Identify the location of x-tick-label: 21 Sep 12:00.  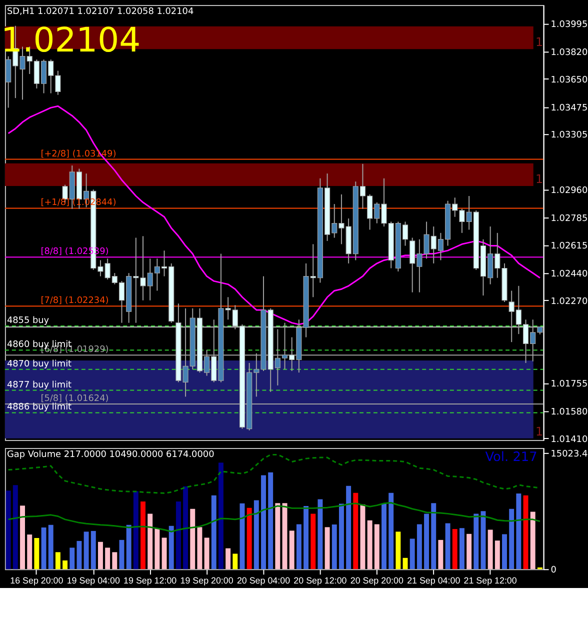
(490, 581).